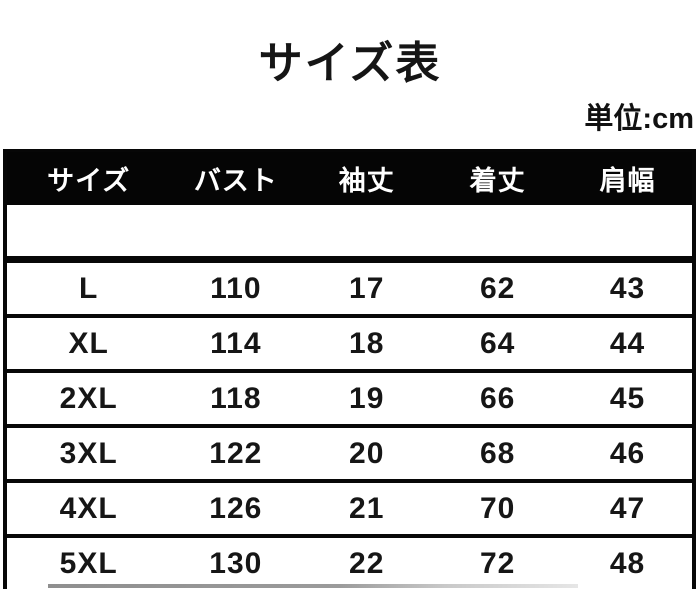  What do you see at coordinates (498, 454) in the screenshot?
I see `cell-length: 68` at bounding box center [498, 454].